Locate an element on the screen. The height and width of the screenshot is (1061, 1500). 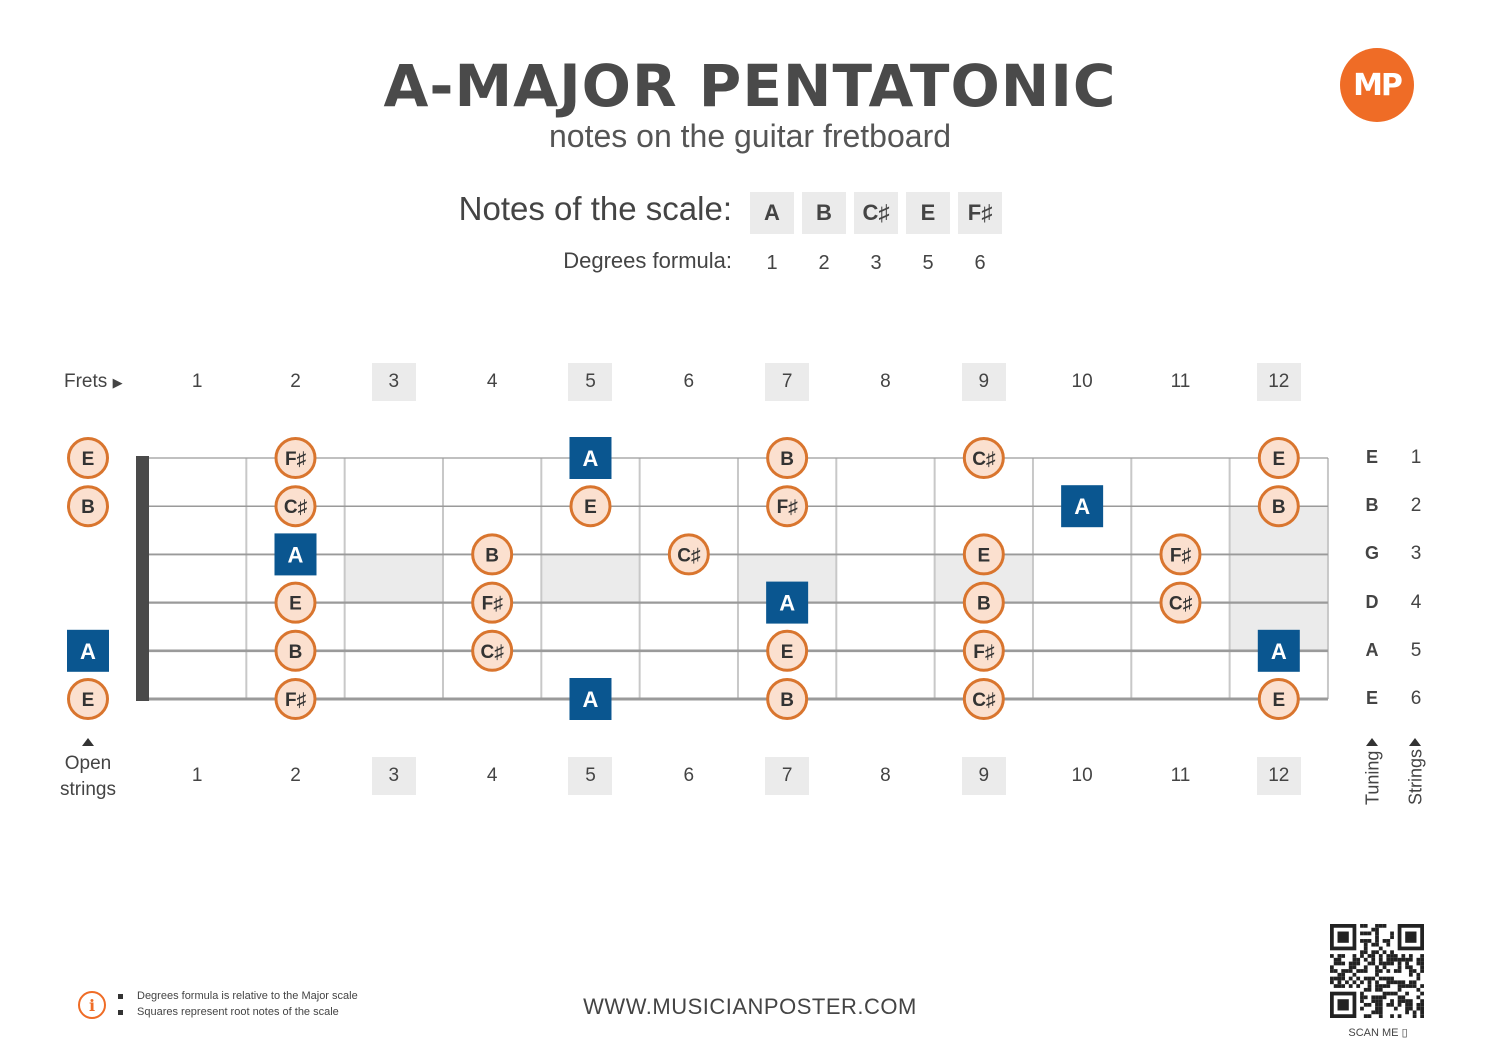
scale-note: B is located at coordinates (824, 213).